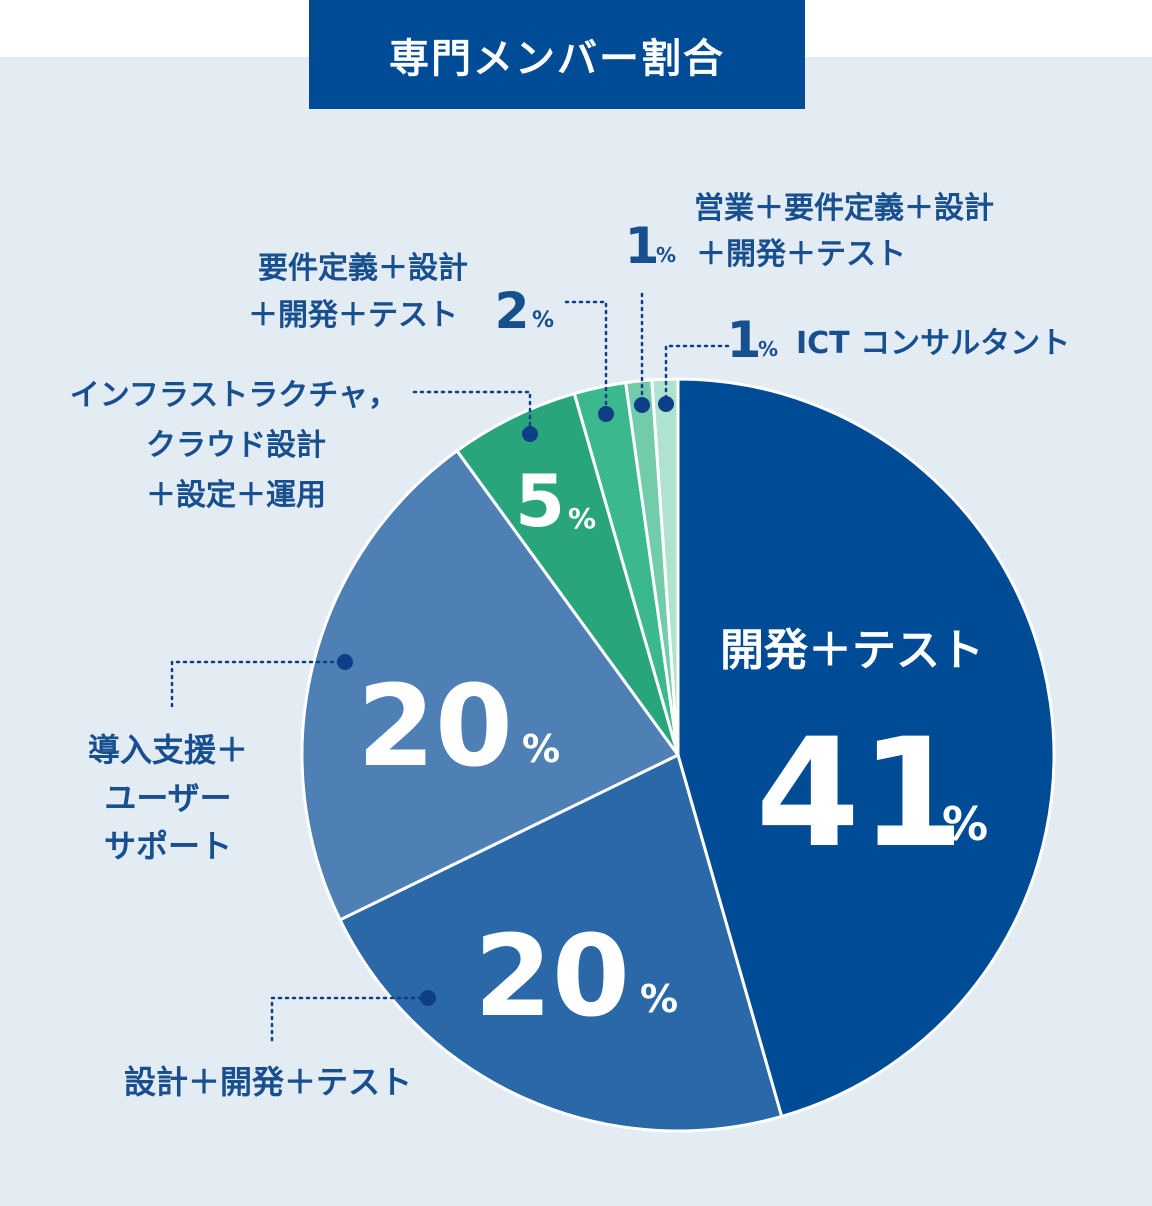 Image resolution: width=1152 pixels, height=1206 pixels. Describe the element at coordinates (666, 404) in the screenshot. I see `leader-ict-dot` at that location.